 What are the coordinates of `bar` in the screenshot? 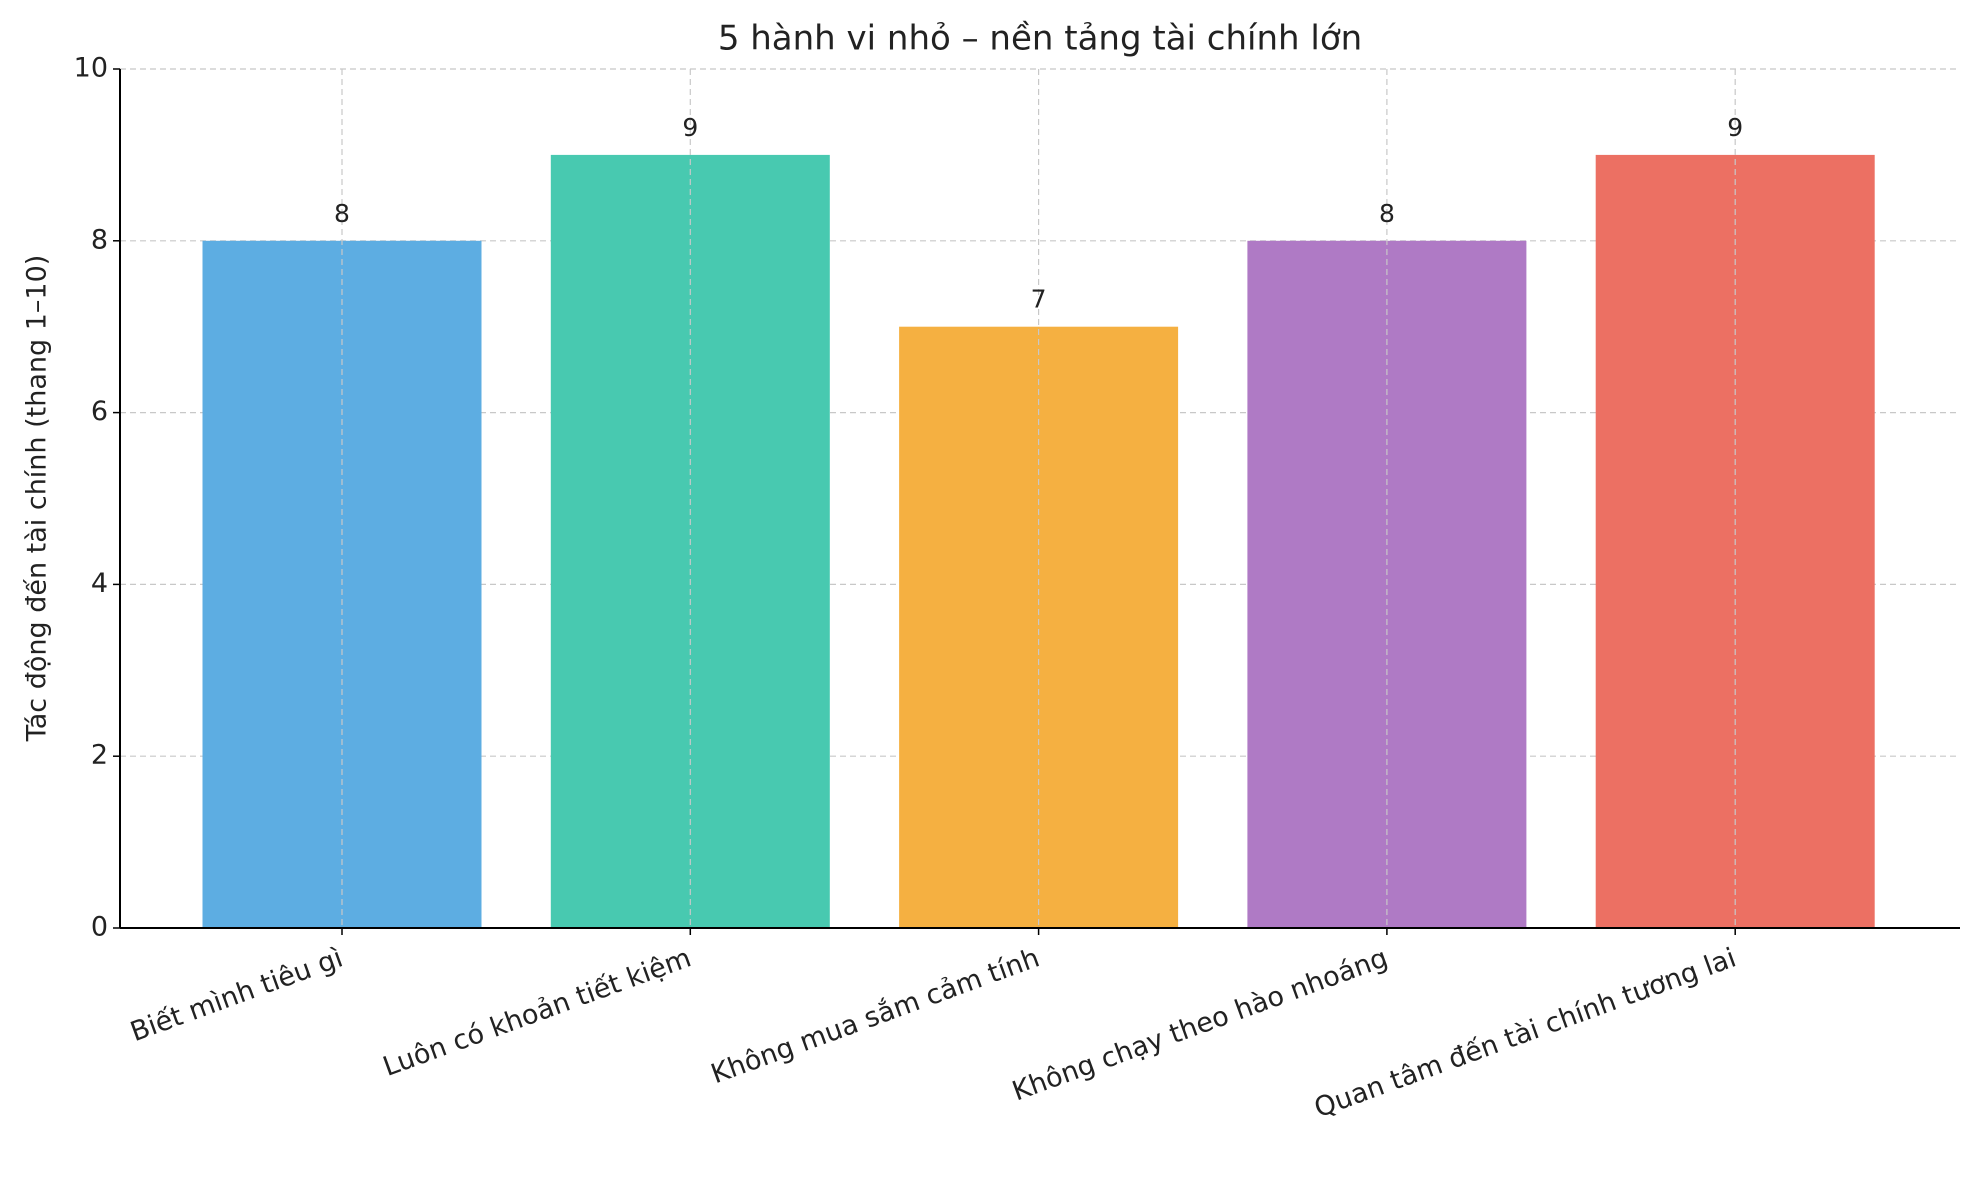 It's located at (1039, 627).